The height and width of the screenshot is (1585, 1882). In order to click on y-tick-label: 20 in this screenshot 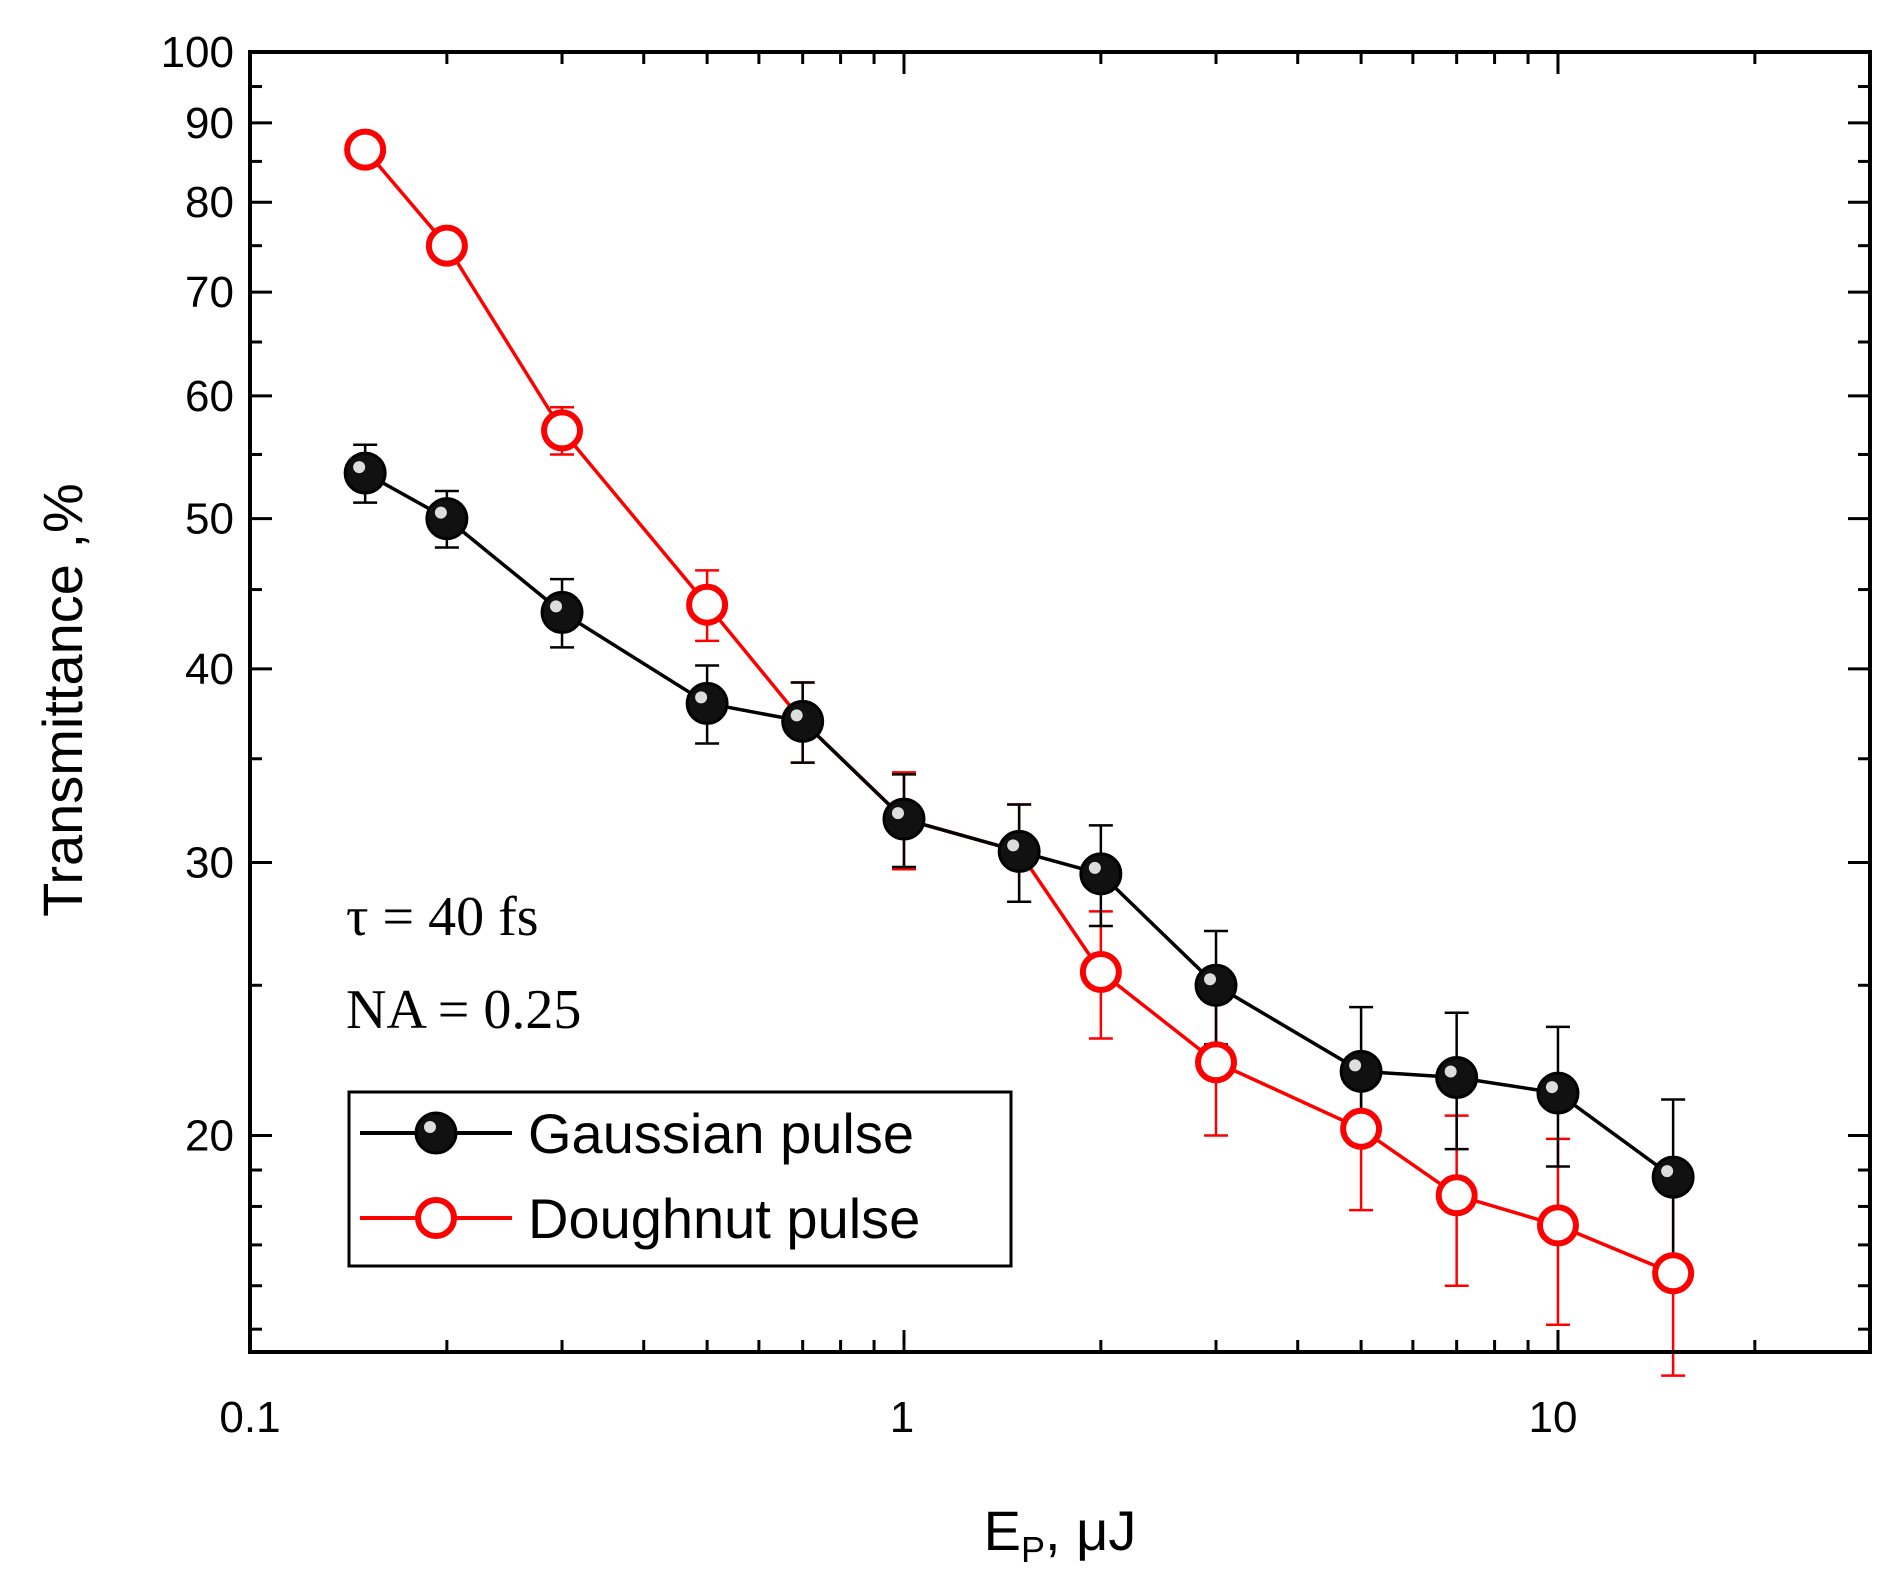, I will do `click(209, 1136)`.